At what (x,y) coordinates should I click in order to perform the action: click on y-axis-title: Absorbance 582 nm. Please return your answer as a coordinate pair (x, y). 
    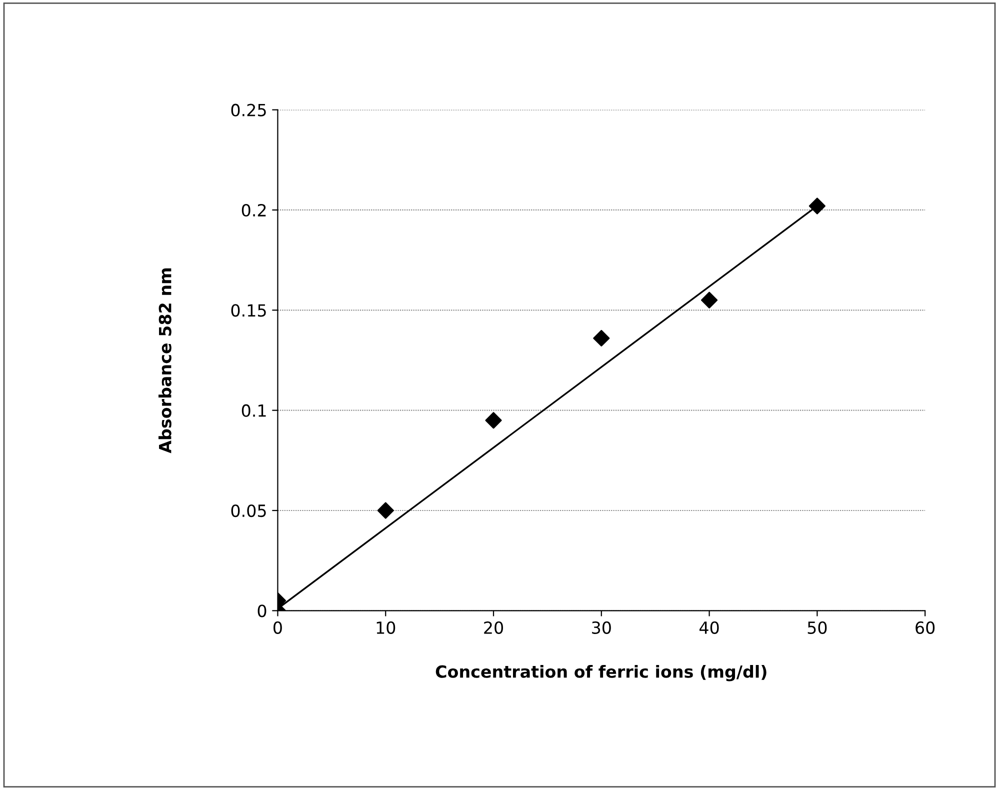
    Looking at the image, I should click on (165, 361).